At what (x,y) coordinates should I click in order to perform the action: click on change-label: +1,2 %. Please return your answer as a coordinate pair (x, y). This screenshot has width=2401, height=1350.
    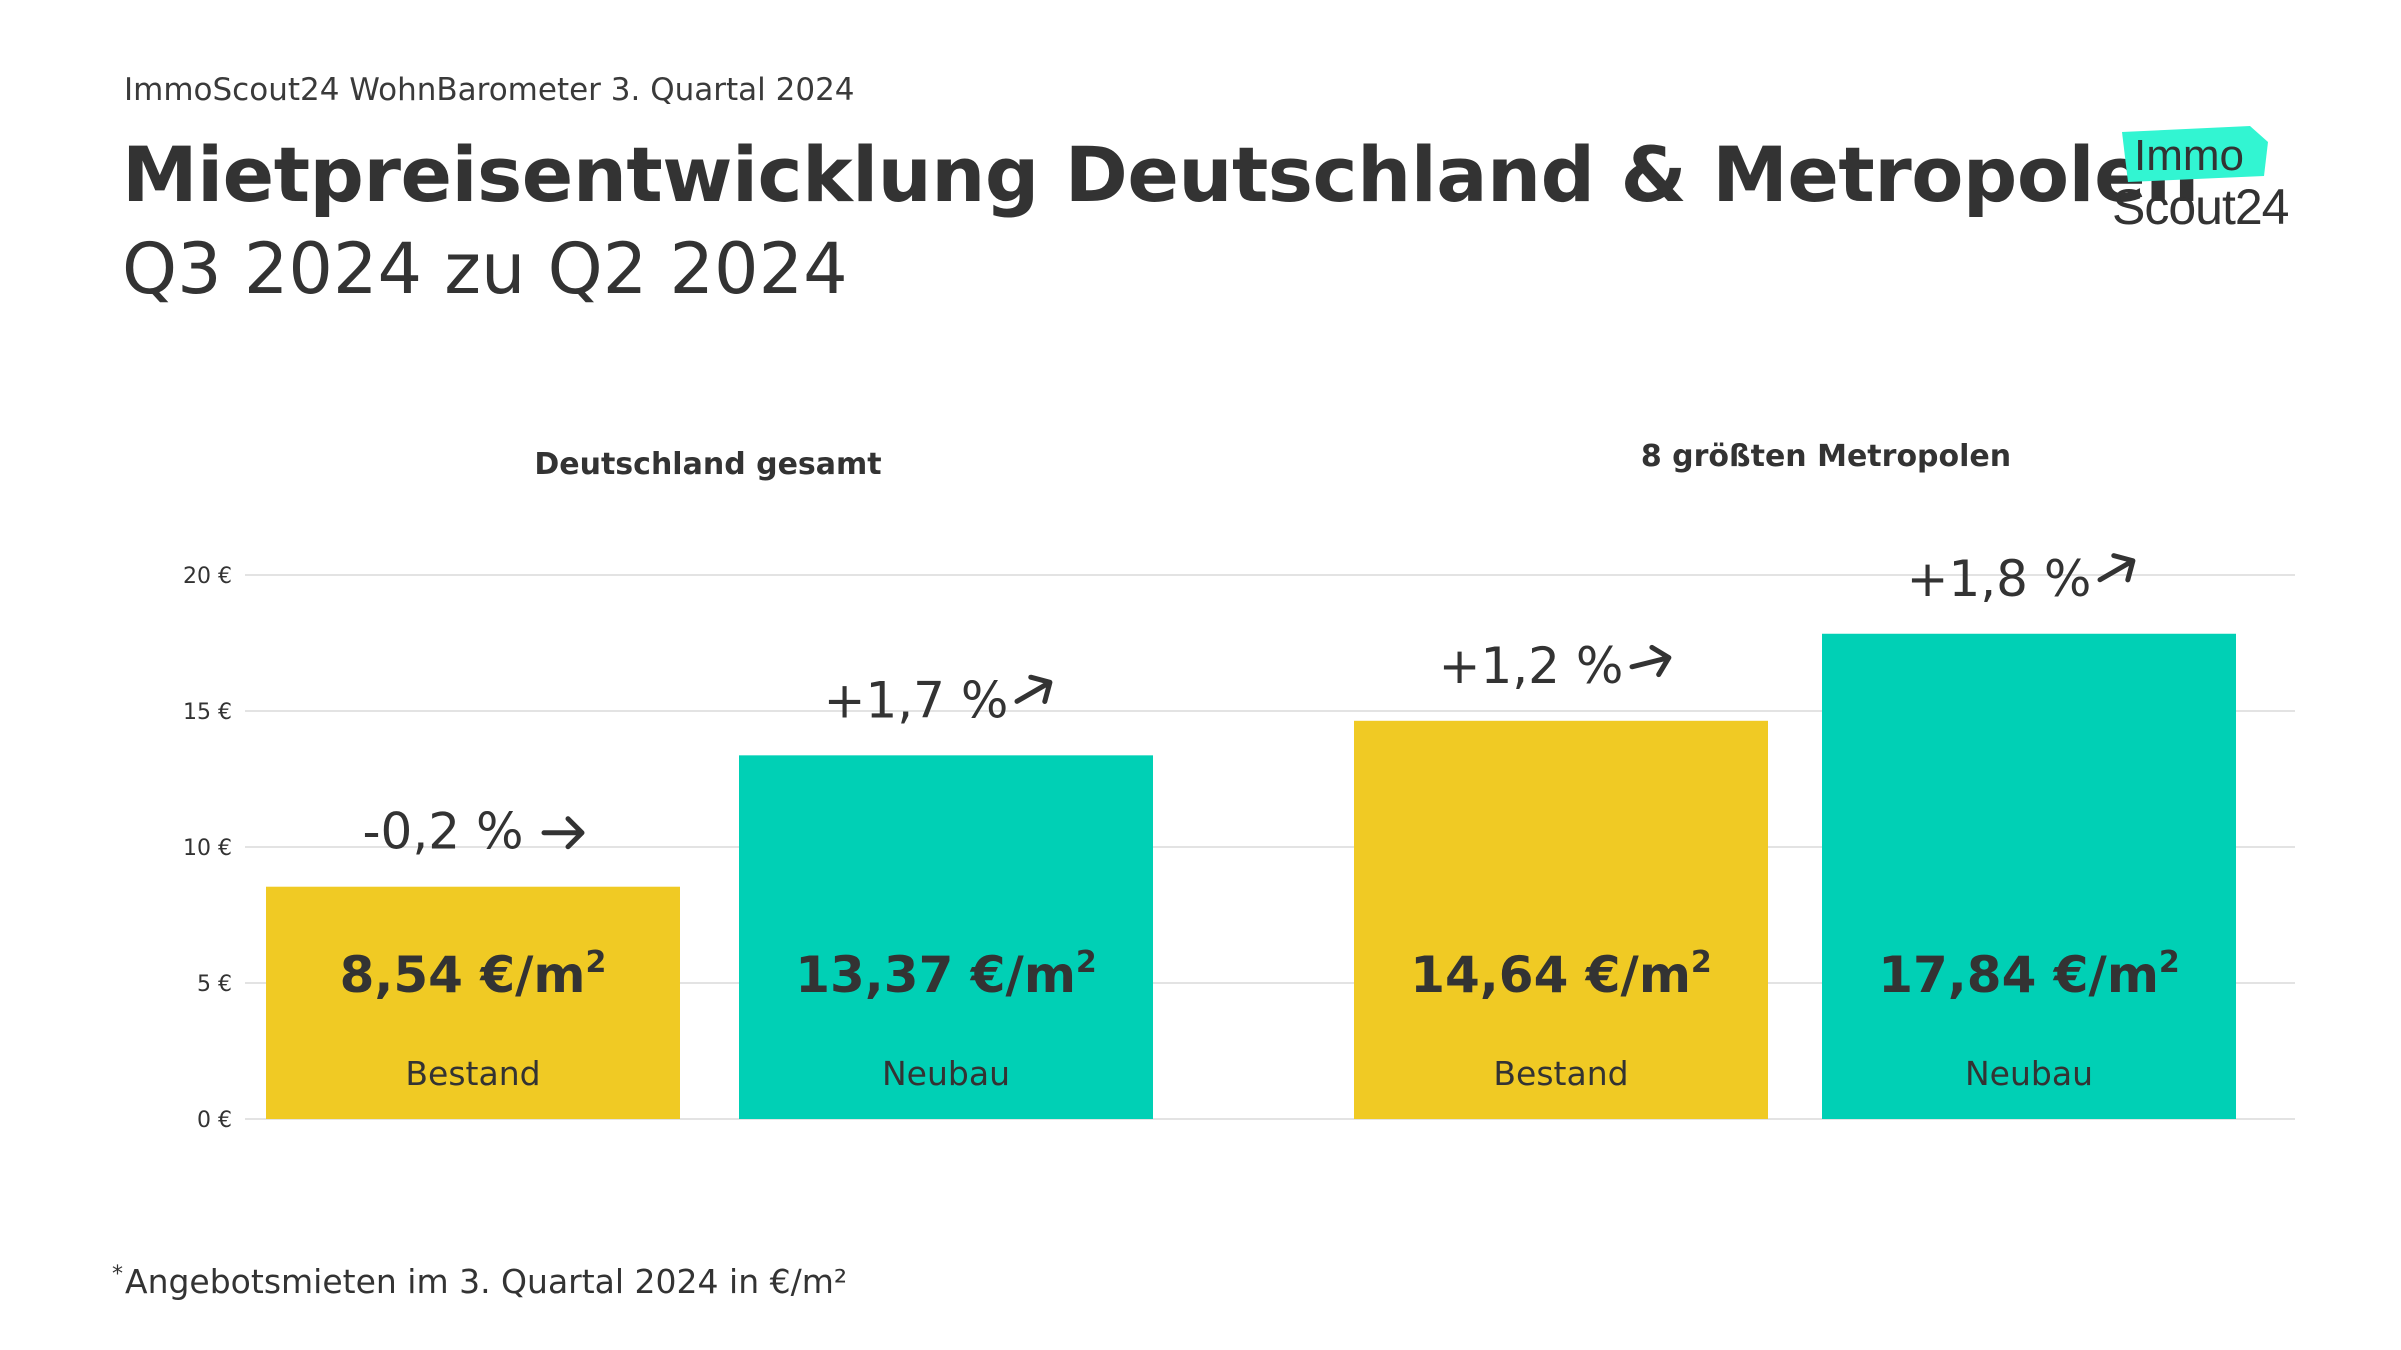
    Looking at the image, I should click on (1531, 666).